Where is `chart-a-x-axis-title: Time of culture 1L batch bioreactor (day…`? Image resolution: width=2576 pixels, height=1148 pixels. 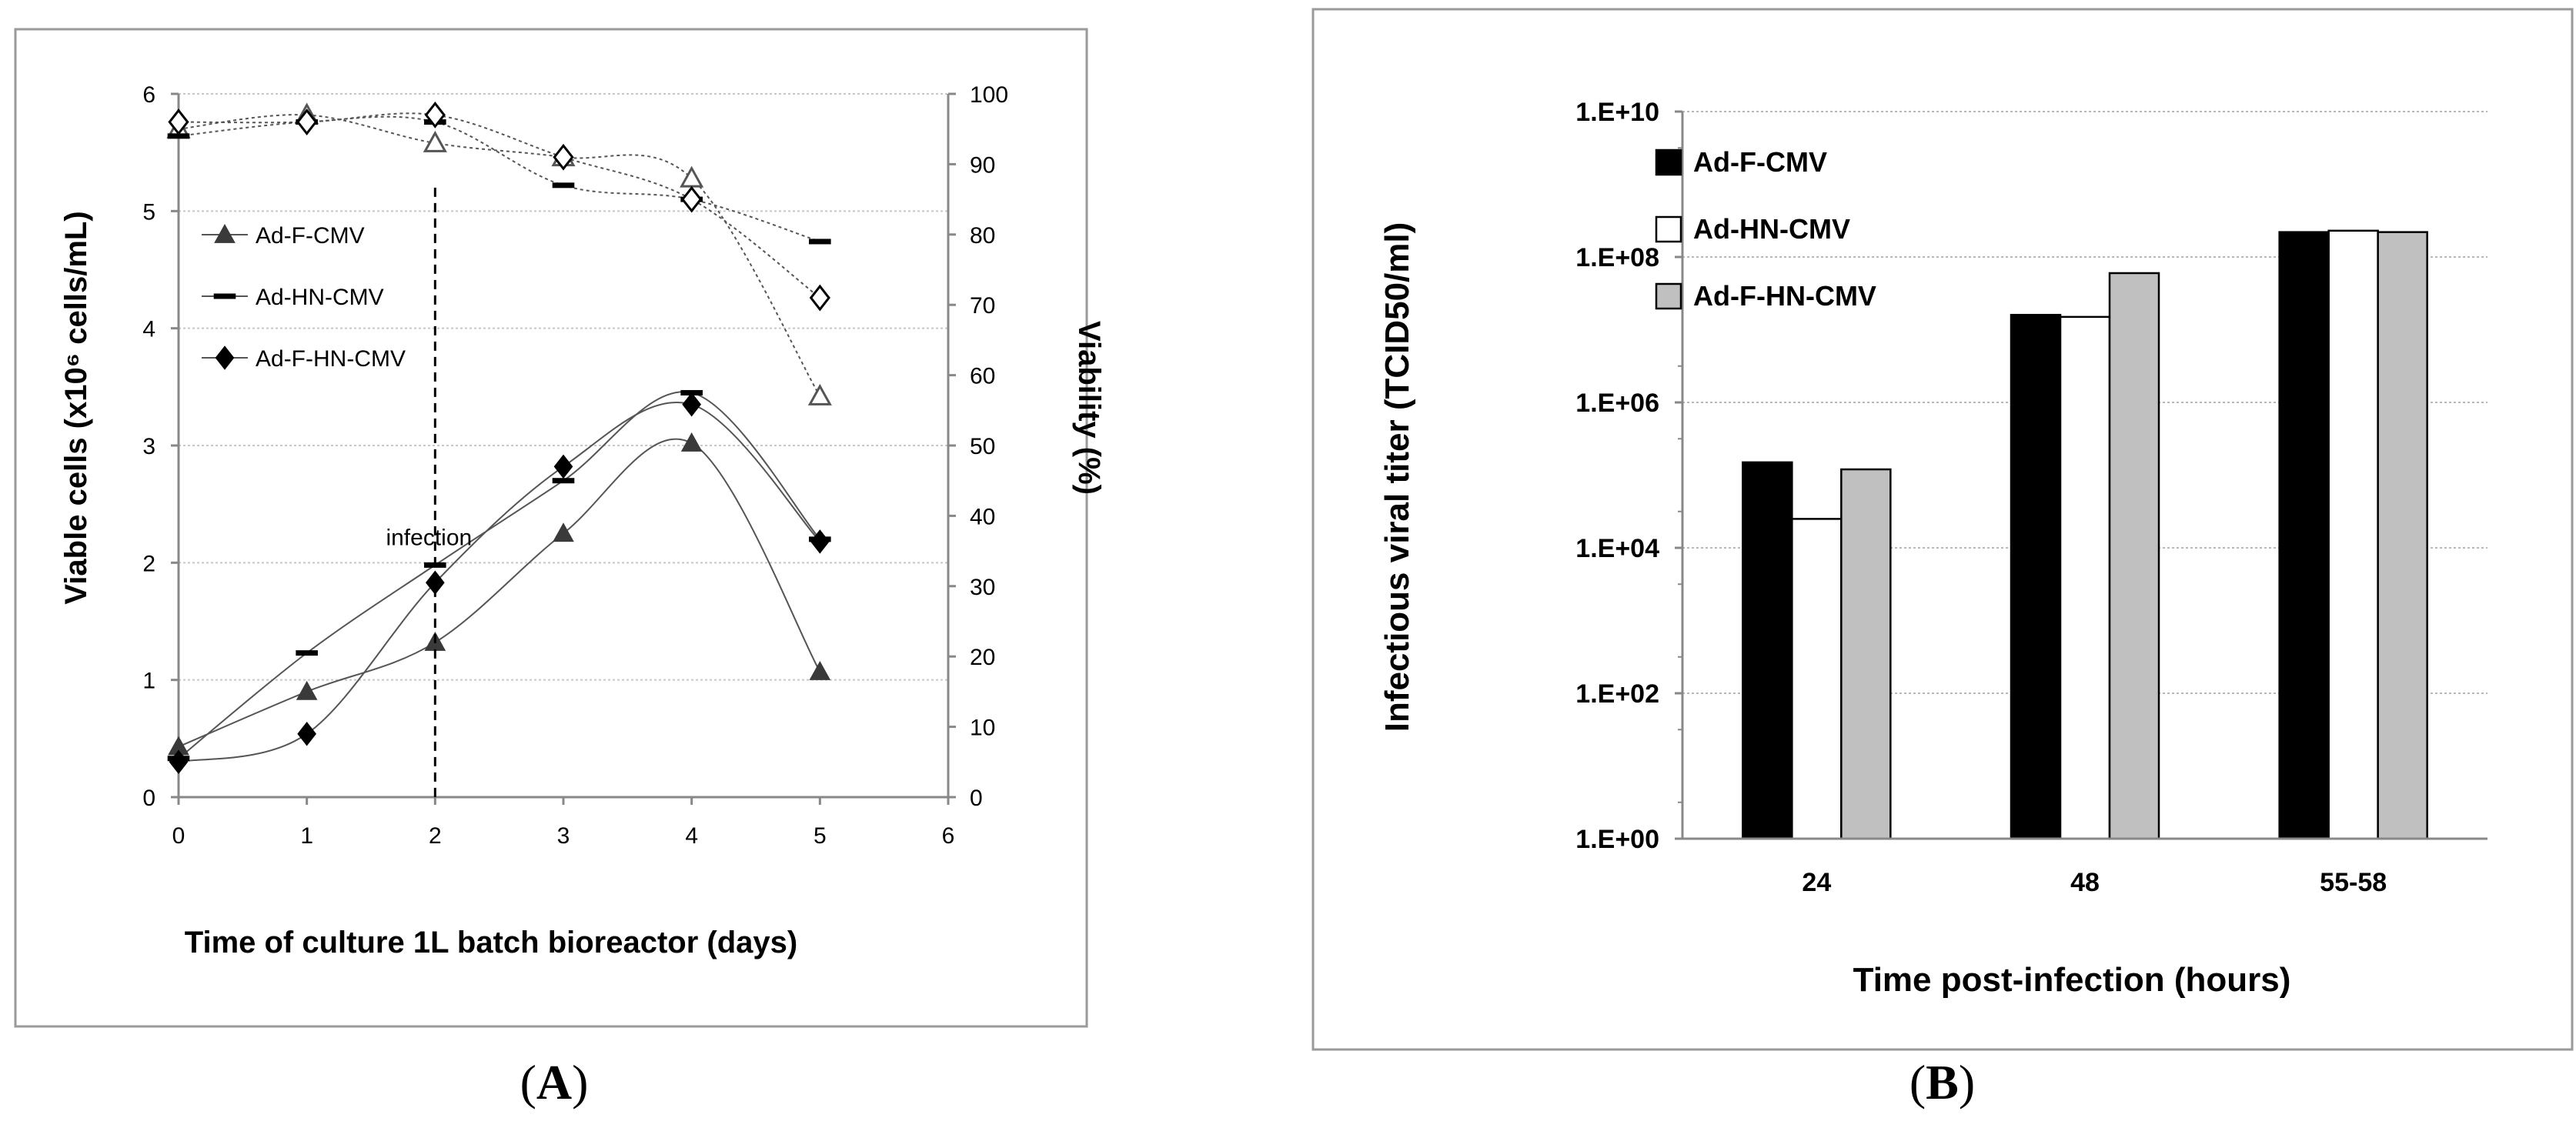
chart-a-x-axis-title: Time of culture 1L batch bioreactor (day… is located at coordinates (491, 942).